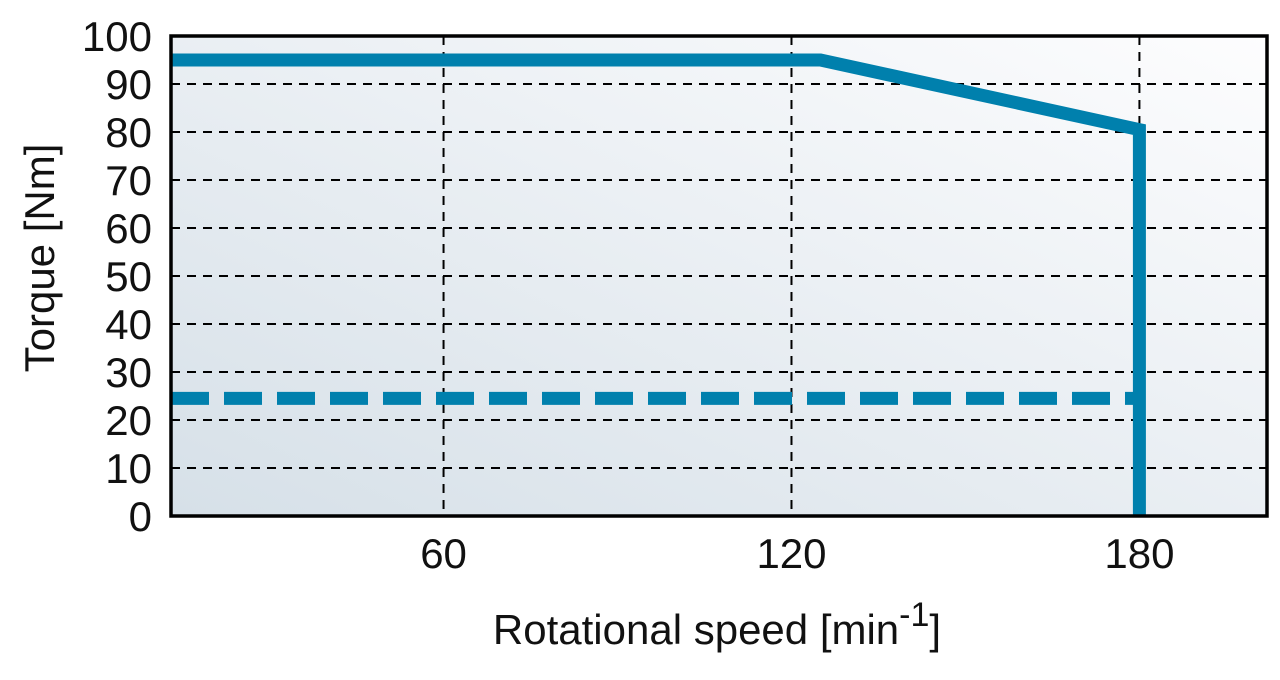 The width and height of the screenshot is (1280, 680). I want to click on y-tick-label: 80, so click(128, 132).